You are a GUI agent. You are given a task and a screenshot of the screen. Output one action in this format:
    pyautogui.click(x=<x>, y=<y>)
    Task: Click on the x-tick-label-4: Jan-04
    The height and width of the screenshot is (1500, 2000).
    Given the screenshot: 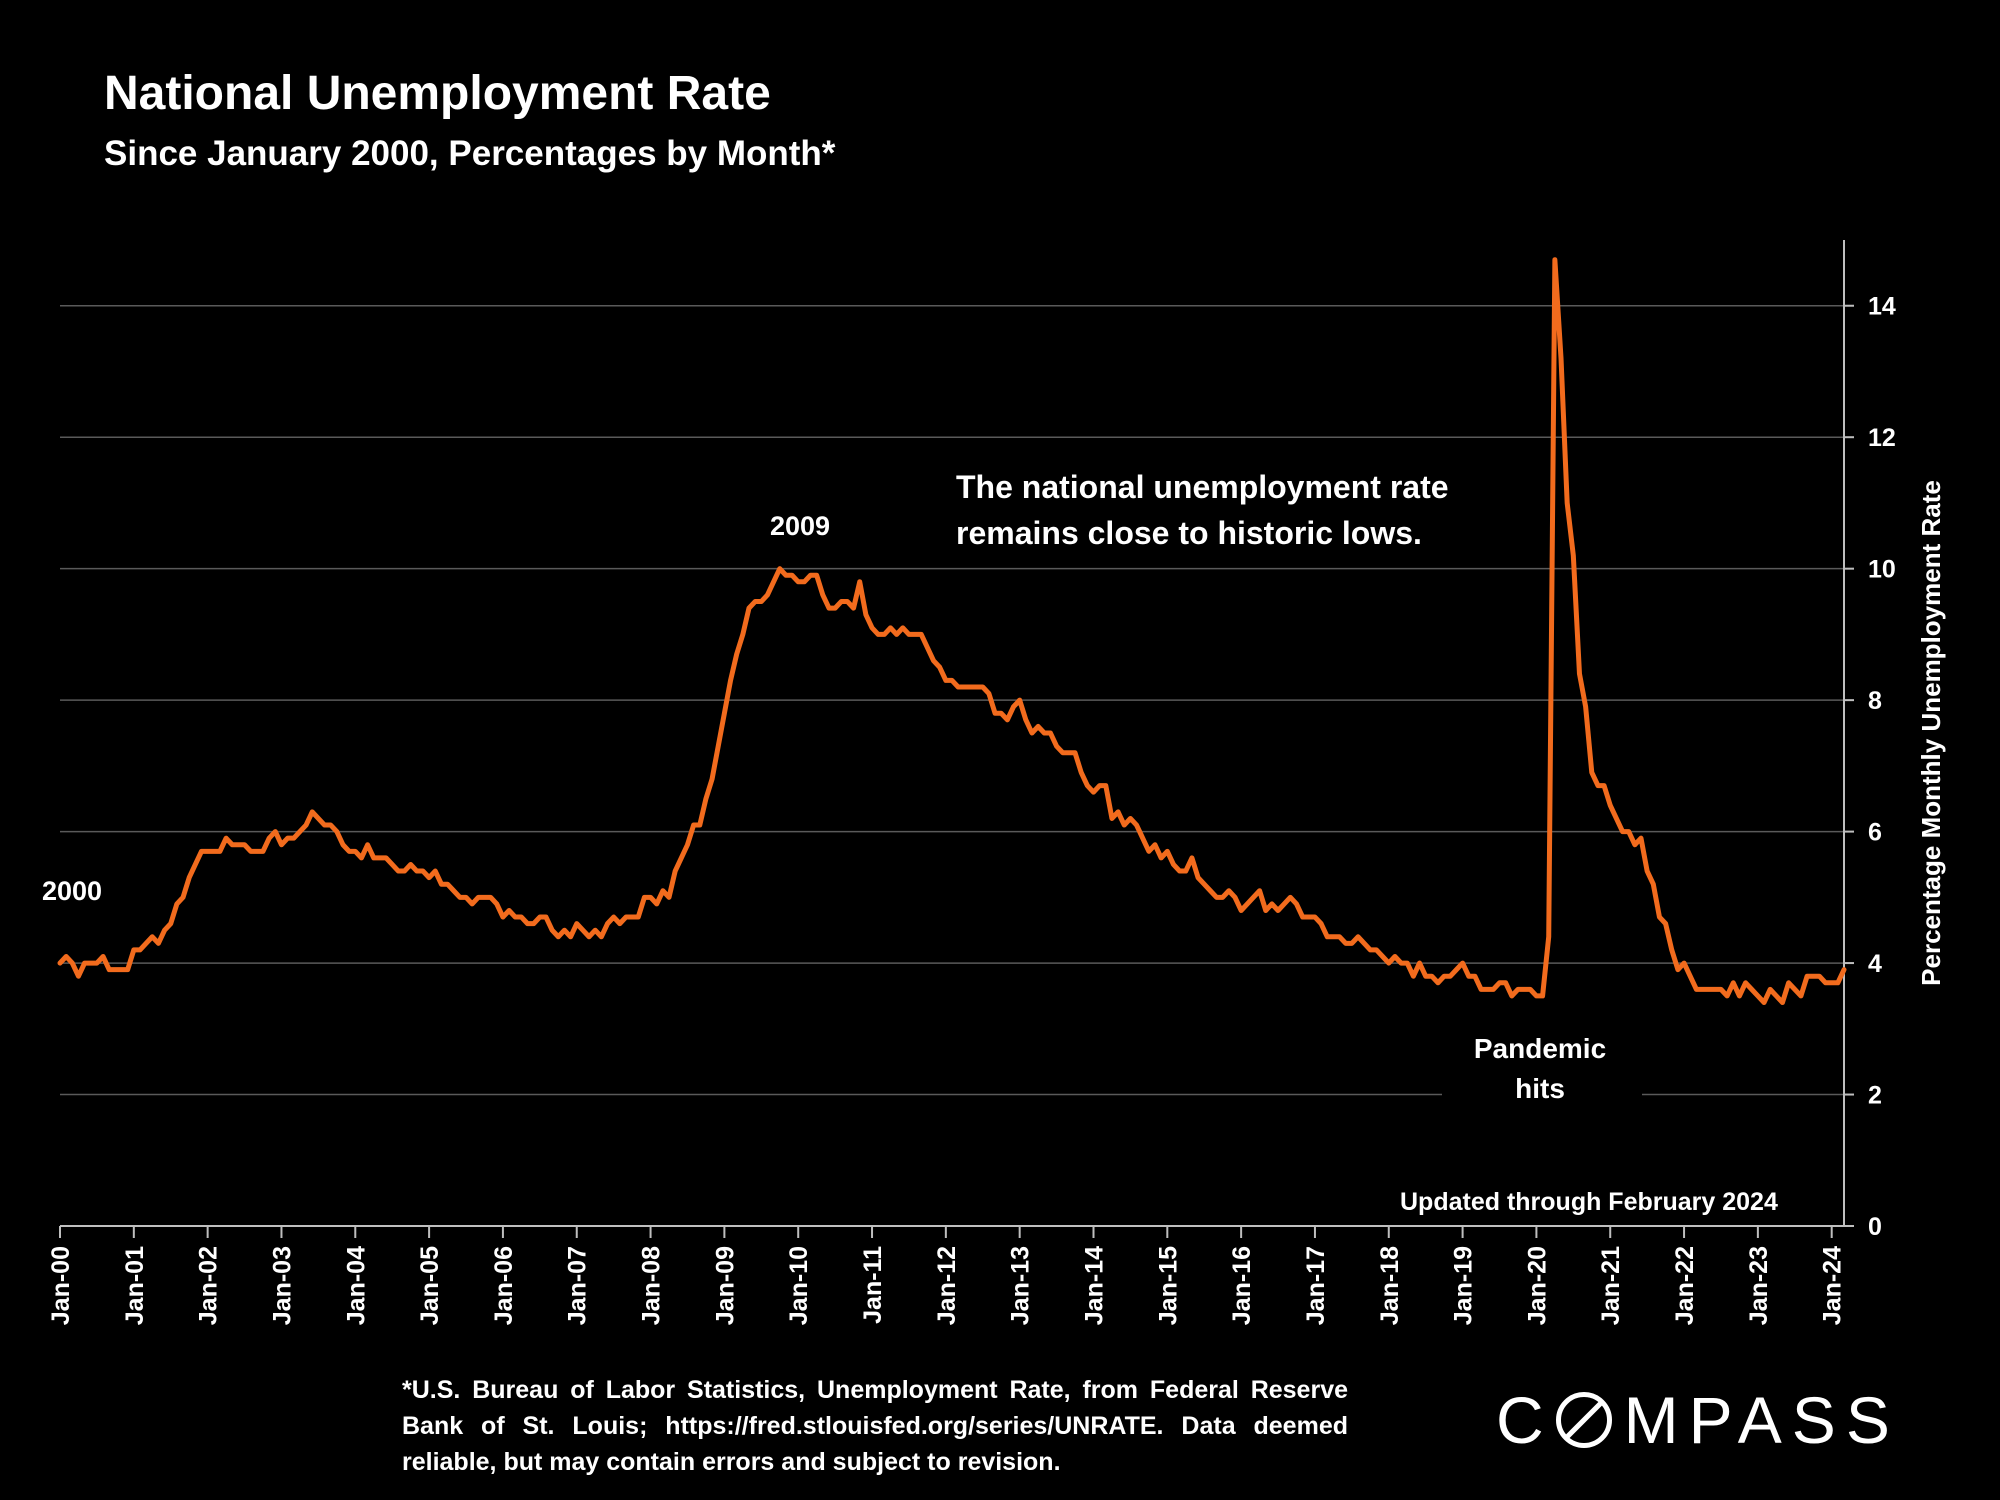 What is the action you would take?
    pyautogui.click(x=356, y=1285)
    